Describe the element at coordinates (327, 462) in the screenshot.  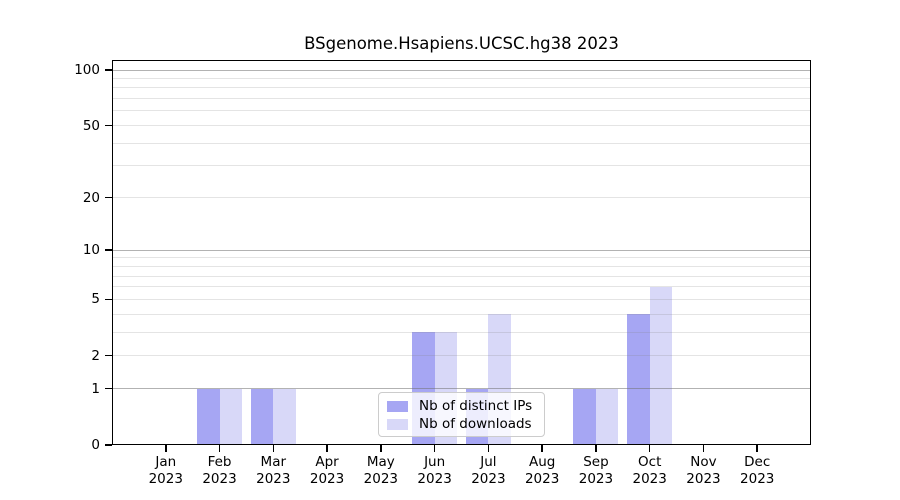
I see `x-tick-month: Apr` at that location.